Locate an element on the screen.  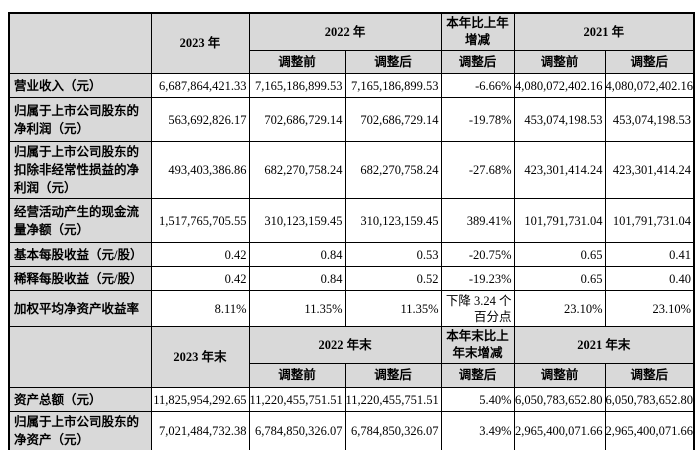
row-label: 归属于上市公司股东的扣除非经常性损益的净利润（元） is located at coordinates (80, 170).